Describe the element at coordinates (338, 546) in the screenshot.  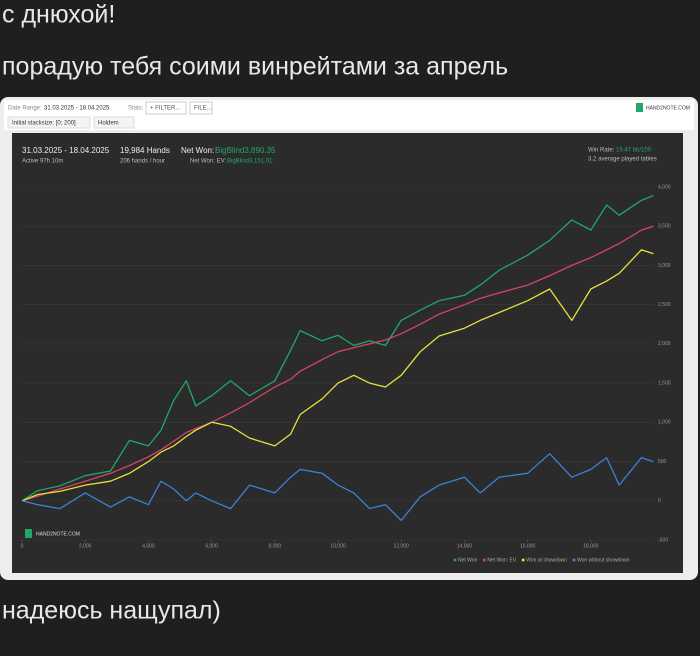
I see `x-tick-label: 10,000` at that location.